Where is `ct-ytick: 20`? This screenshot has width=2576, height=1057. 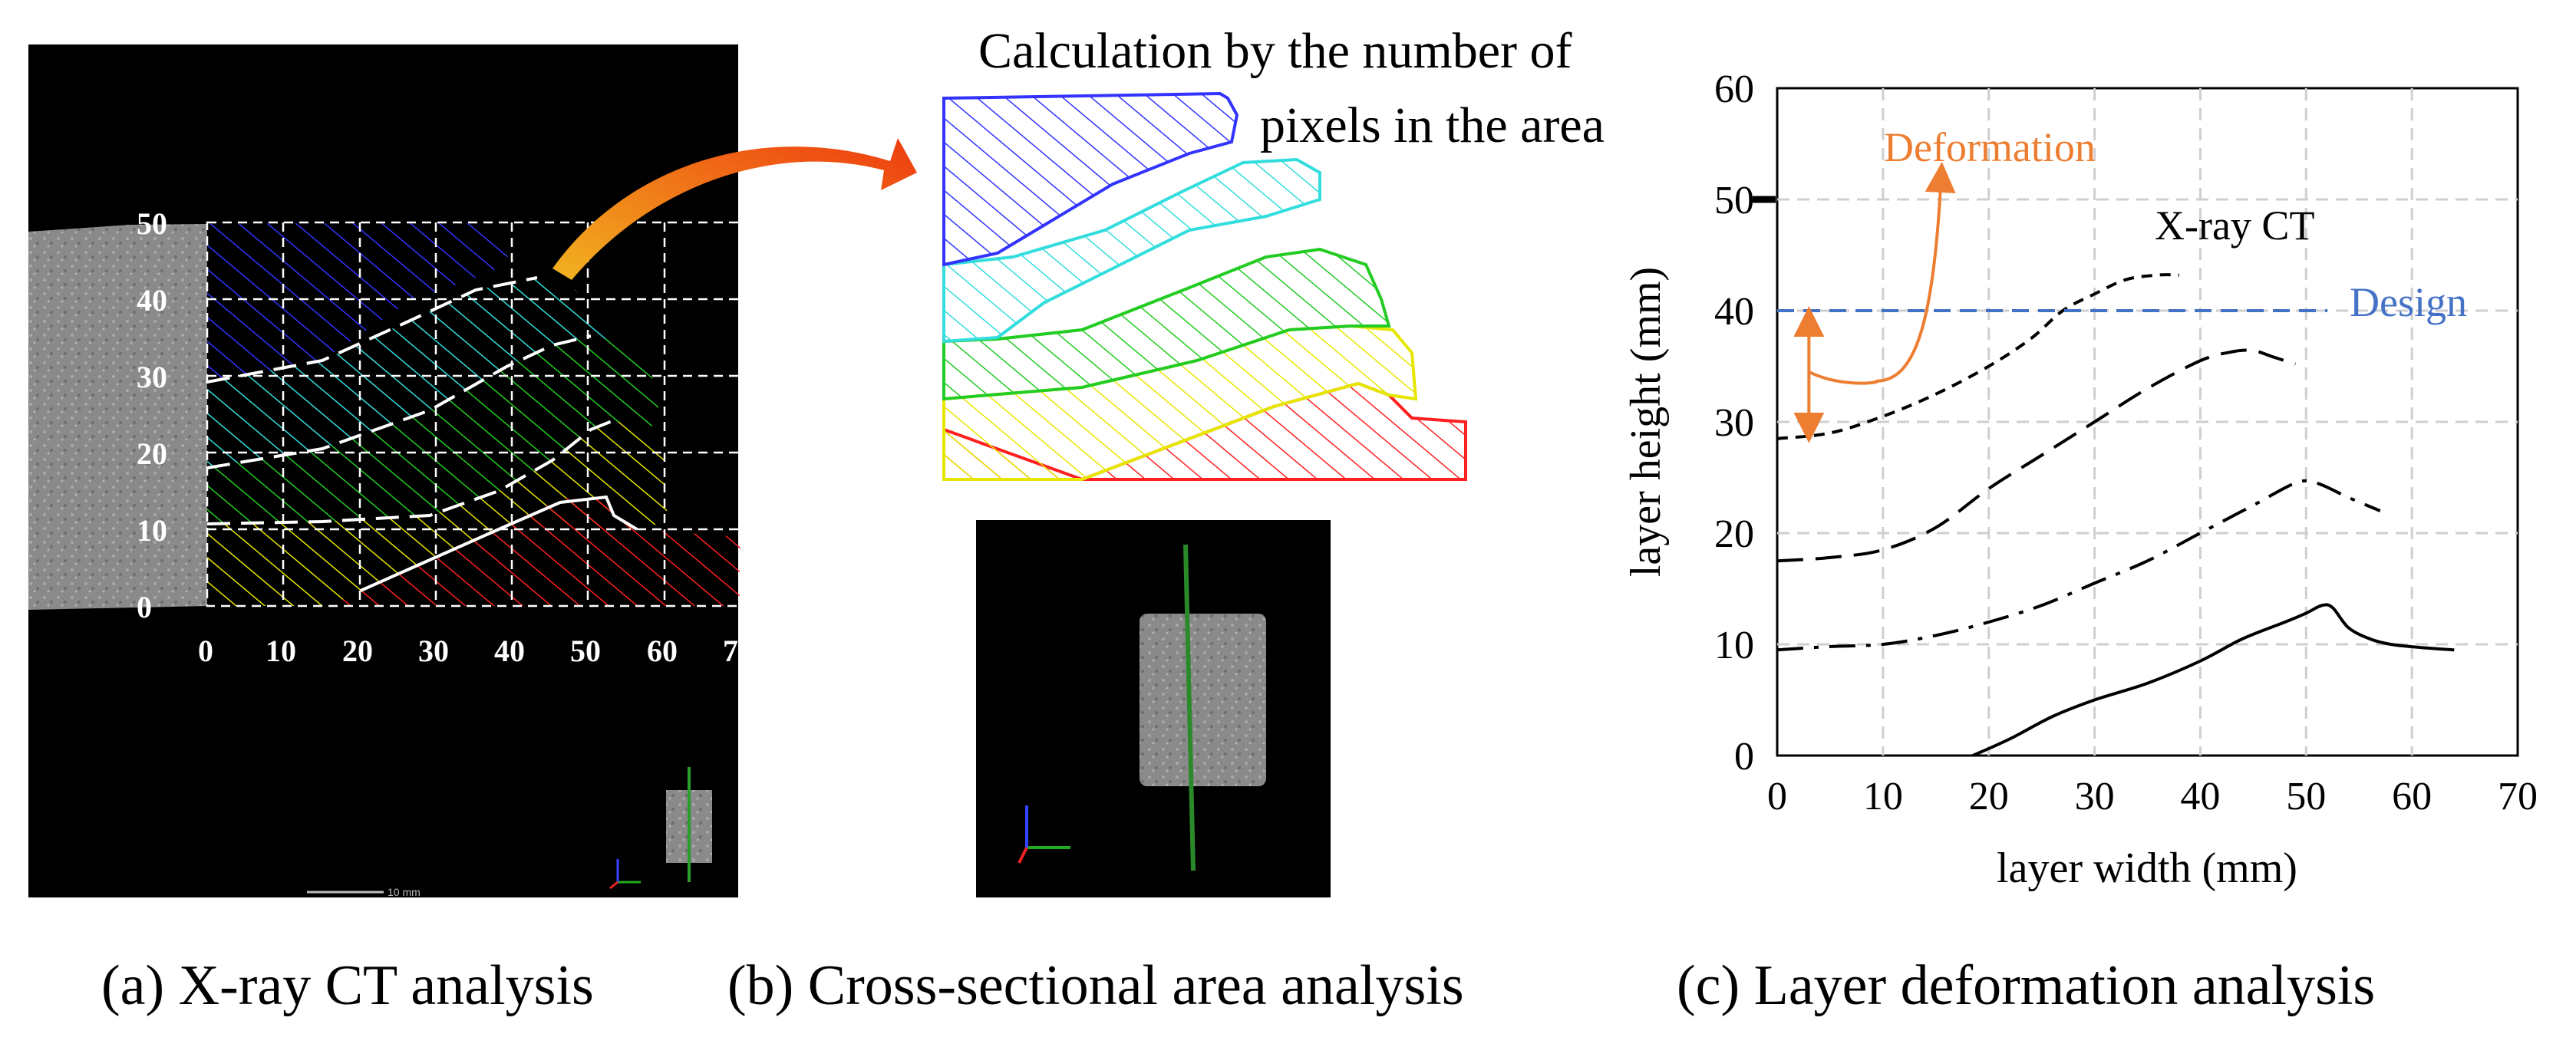 ct-ytick: 20 is located at coordinates (152, 453).